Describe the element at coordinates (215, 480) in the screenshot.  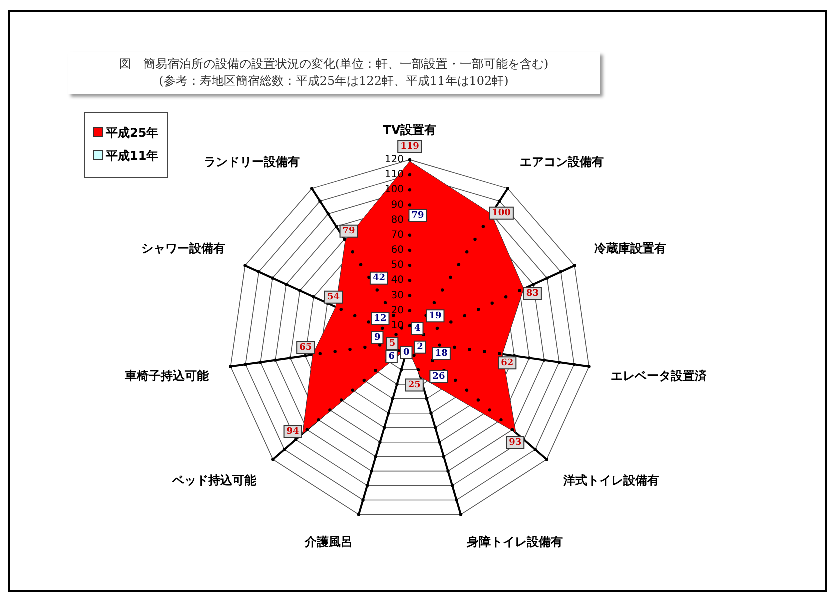
I see `spoke-label: ベッド持込可能` at that location.